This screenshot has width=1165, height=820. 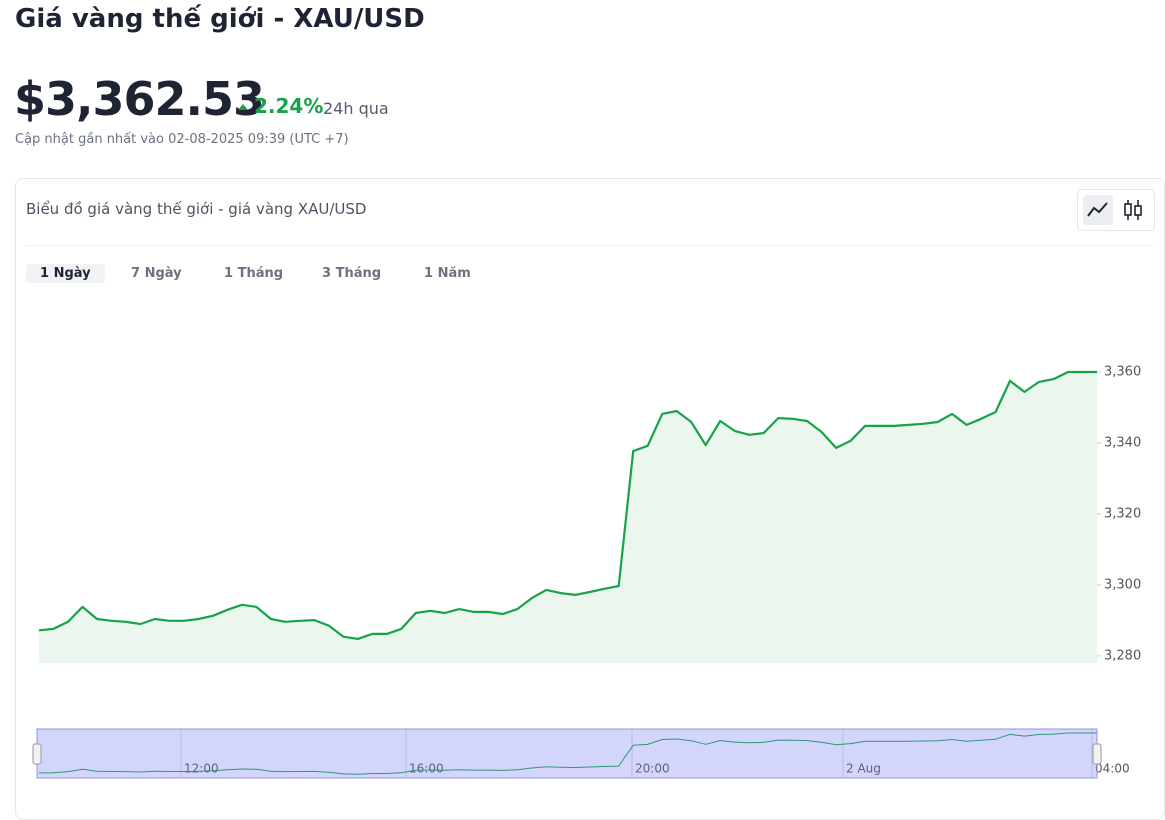 I want to click on y-tick-label: 3,340, so click(x=1122, y=442).